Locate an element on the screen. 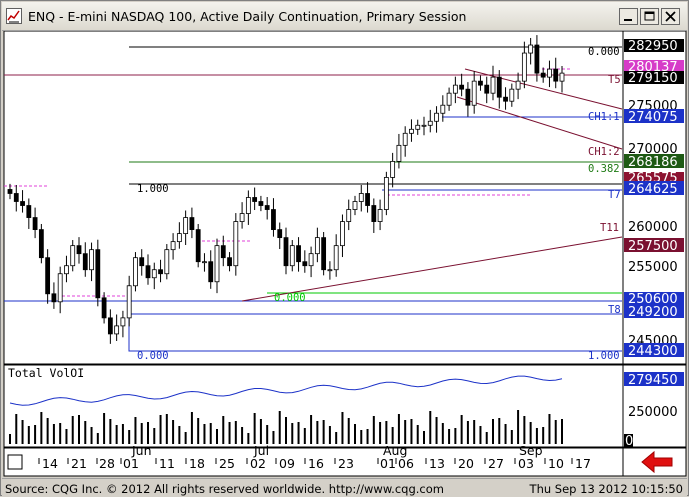 The height and width of the screenshot is (497, 689). volume-tag: 279450 is located at coordinates (654, 380).